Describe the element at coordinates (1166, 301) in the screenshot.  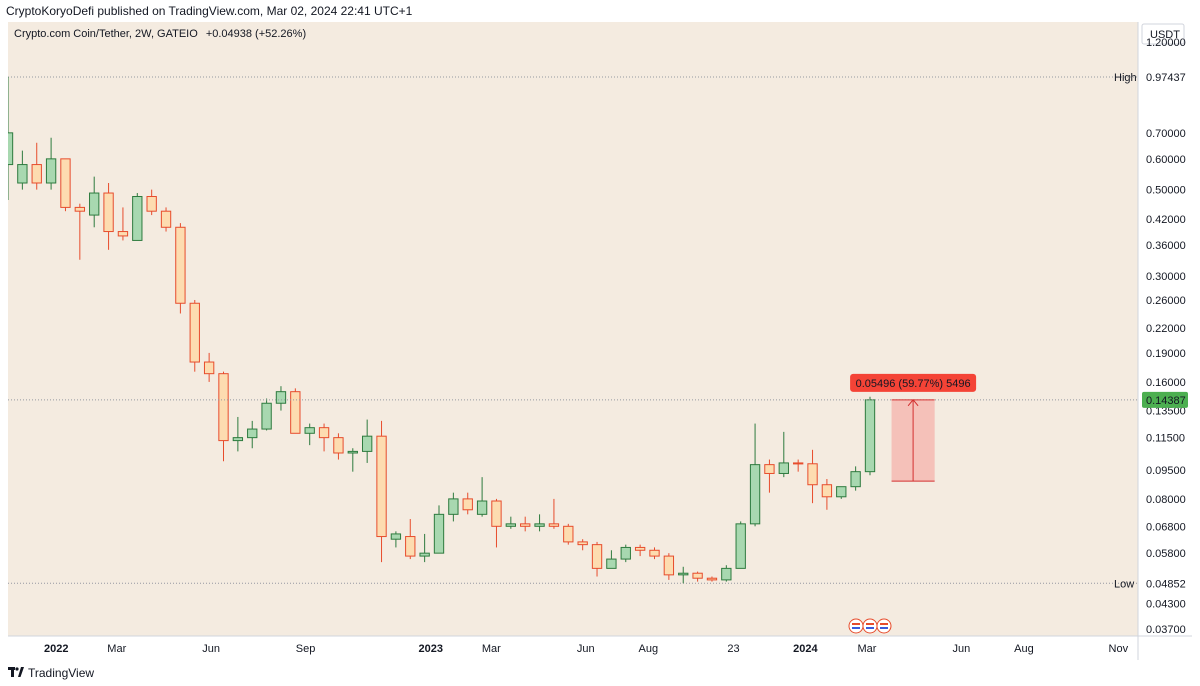
I see `y-tick-label: 0.26000` at that location.